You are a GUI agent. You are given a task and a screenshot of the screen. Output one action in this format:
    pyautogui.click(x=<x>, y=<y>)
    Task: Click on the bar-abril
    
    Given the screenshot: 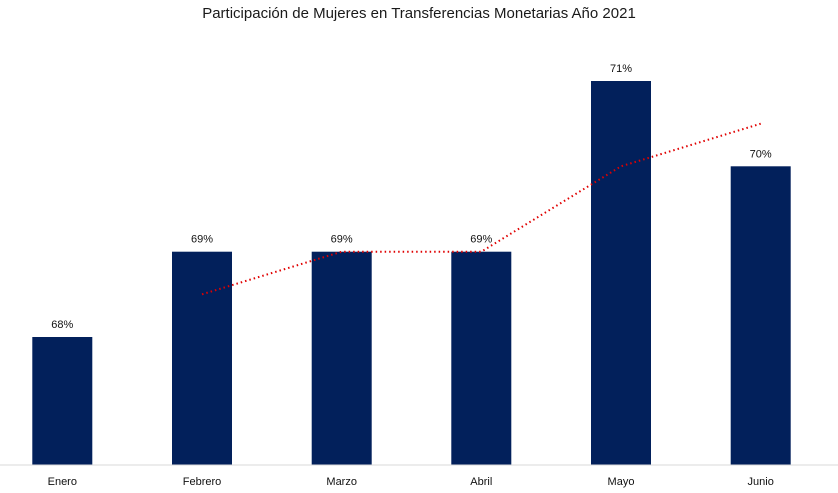 What is the action you would take?
    pyautogui.click(x=481, y=358)
    